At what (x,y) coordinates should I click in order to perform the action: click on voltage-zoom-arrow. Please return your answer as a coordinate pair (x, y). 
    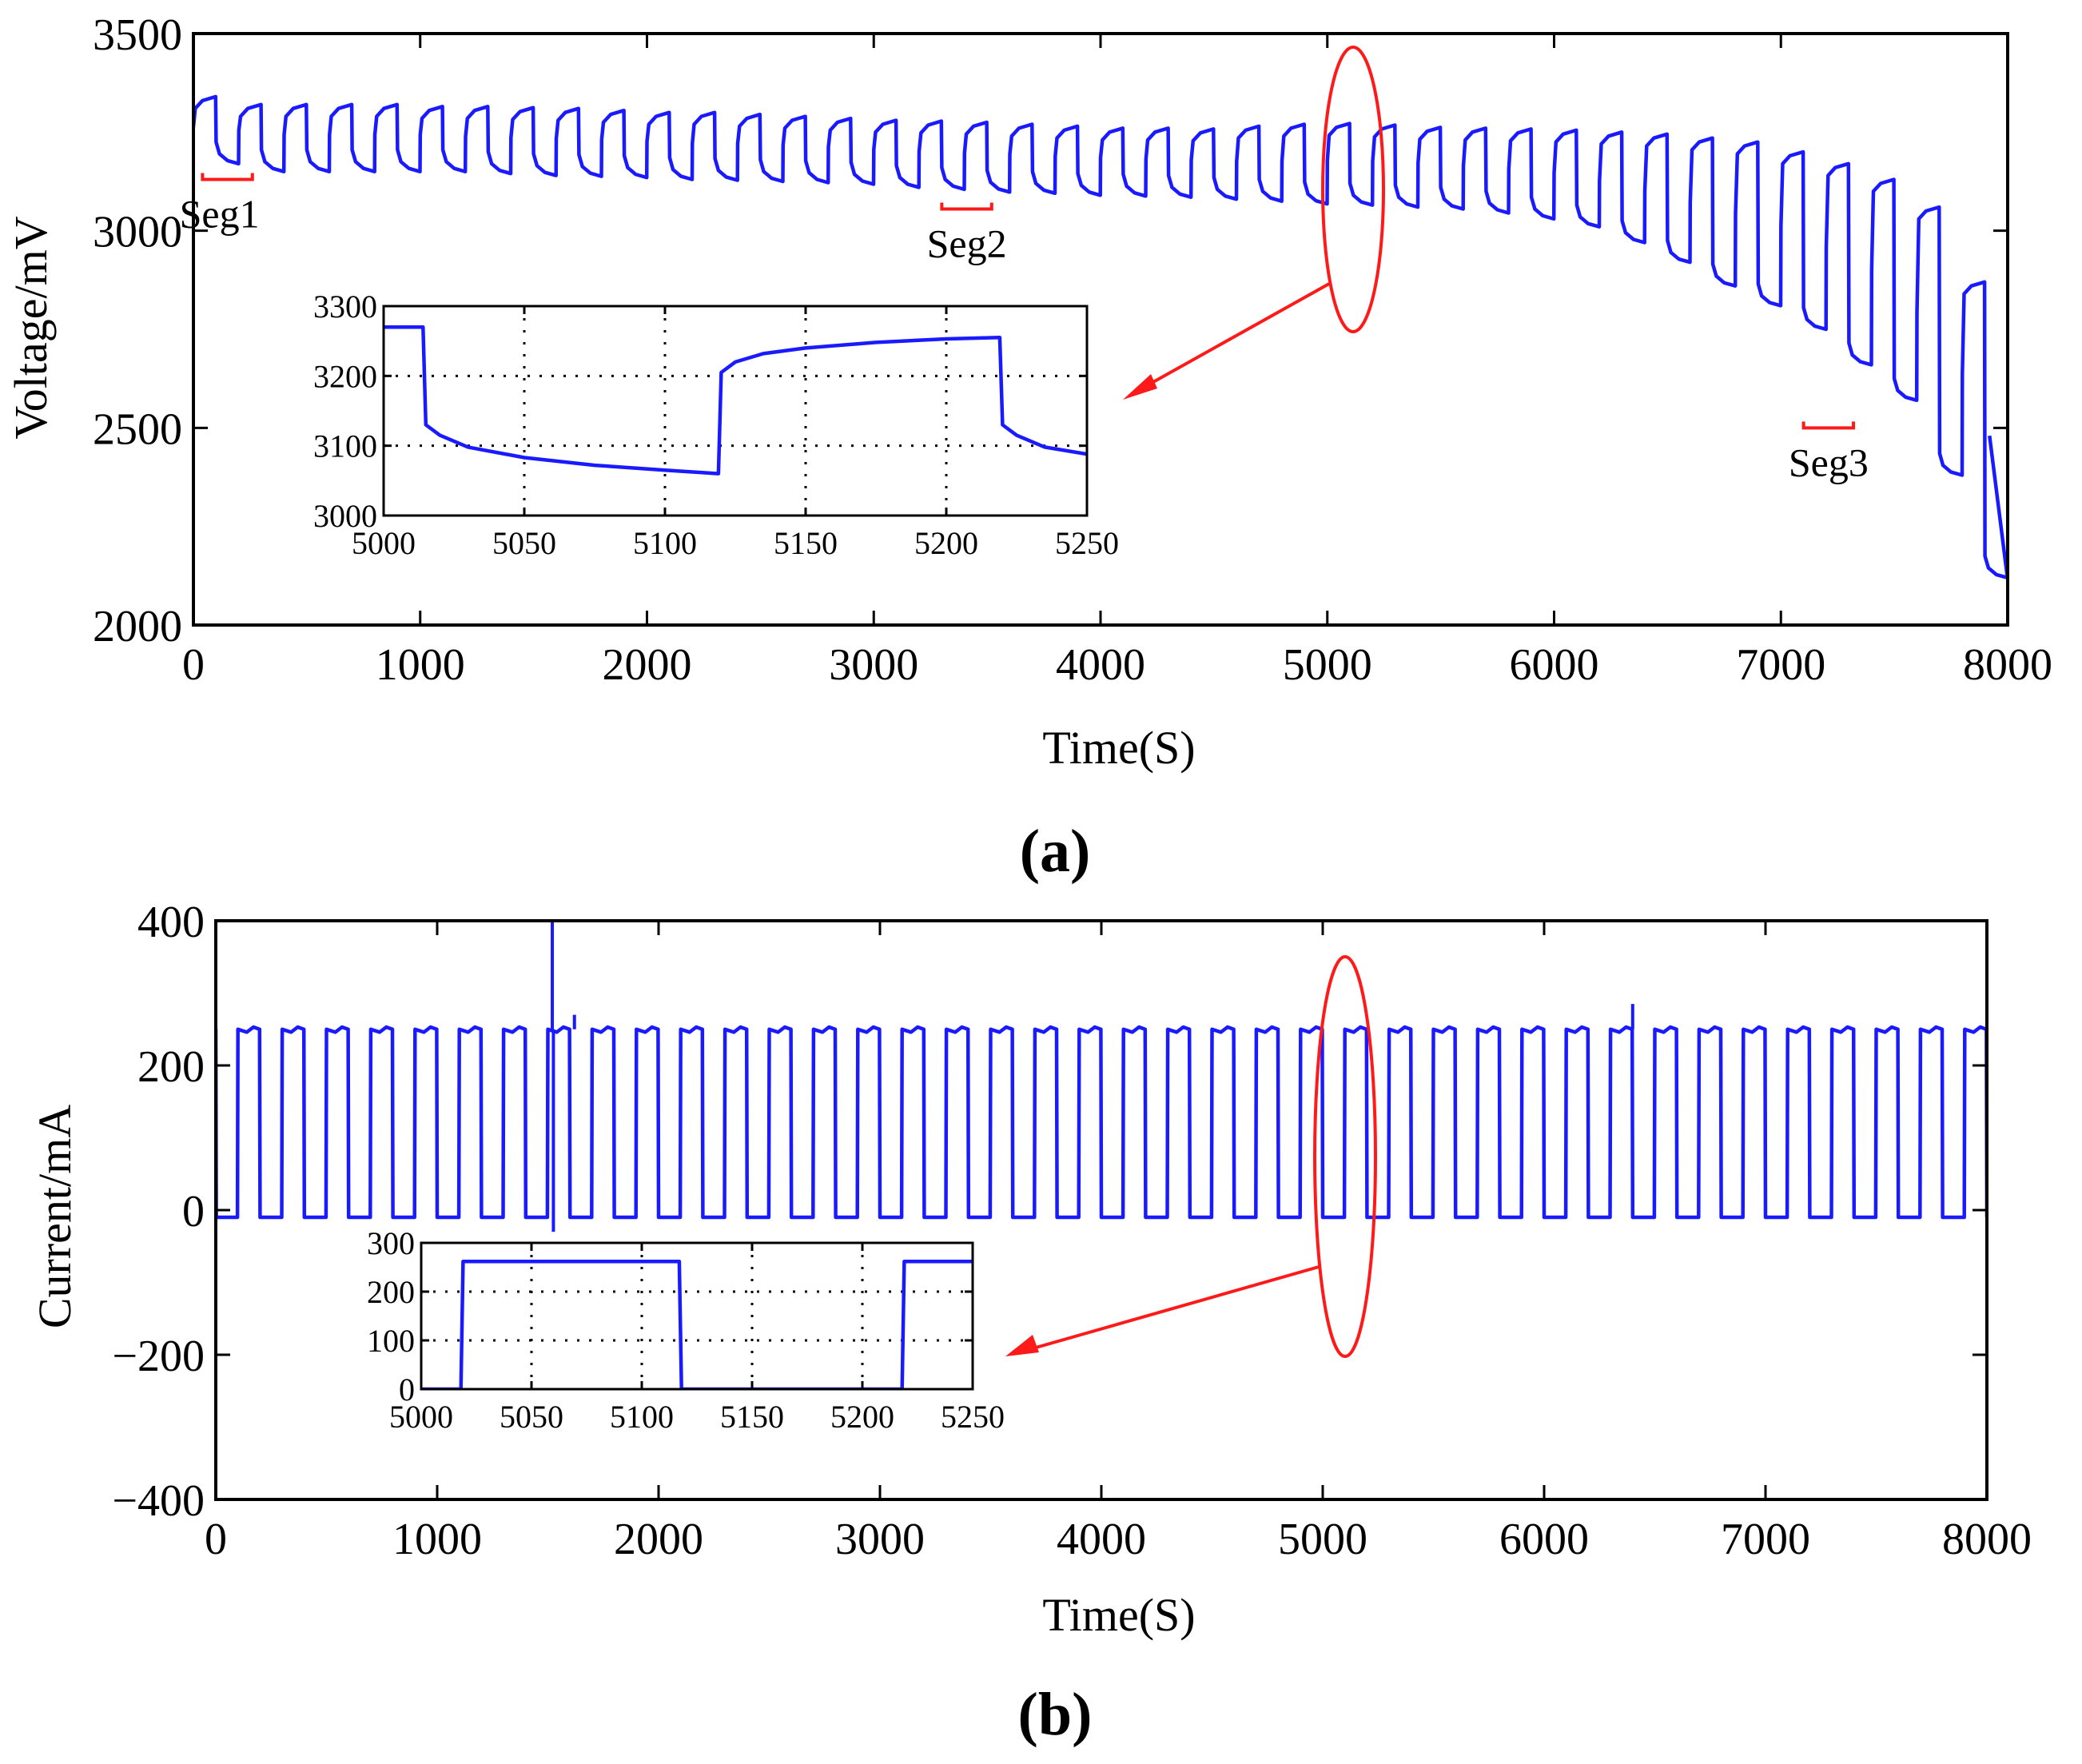
    Looking at the image, I should click on (1234, 337).